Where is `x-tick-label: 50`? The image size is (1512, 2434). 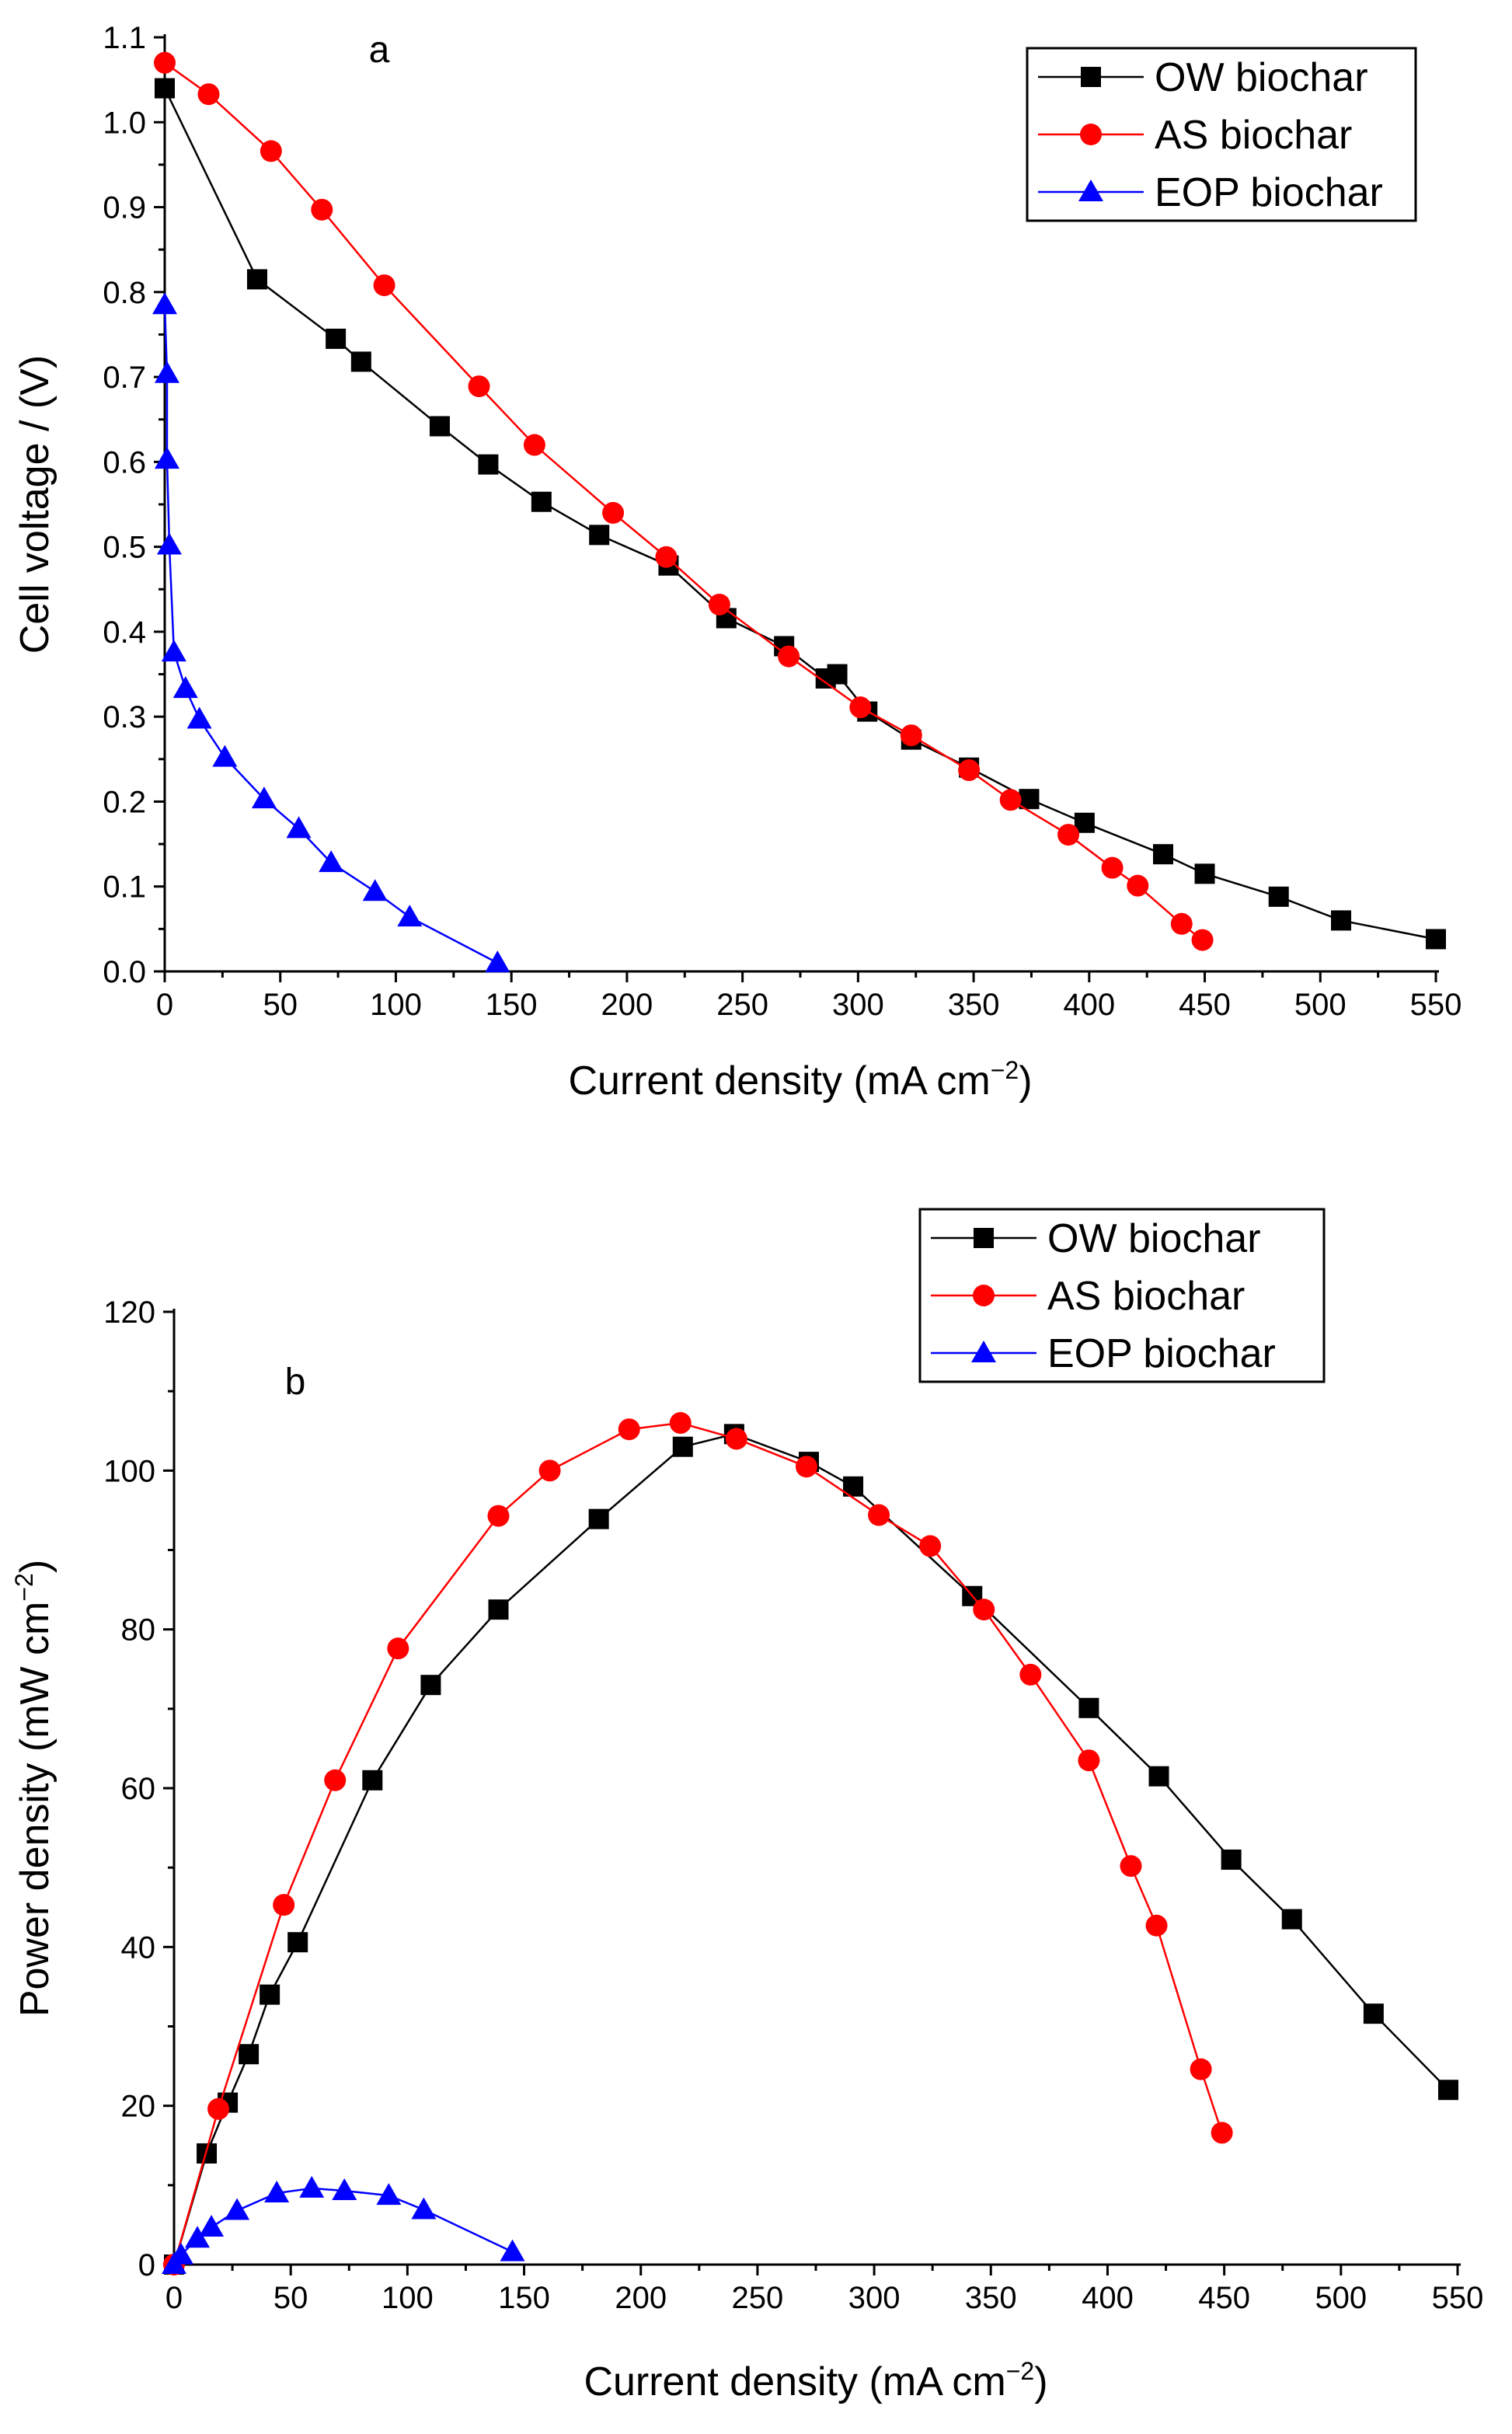
x-tick-label: 50 is located at coordinates (290, 2298).